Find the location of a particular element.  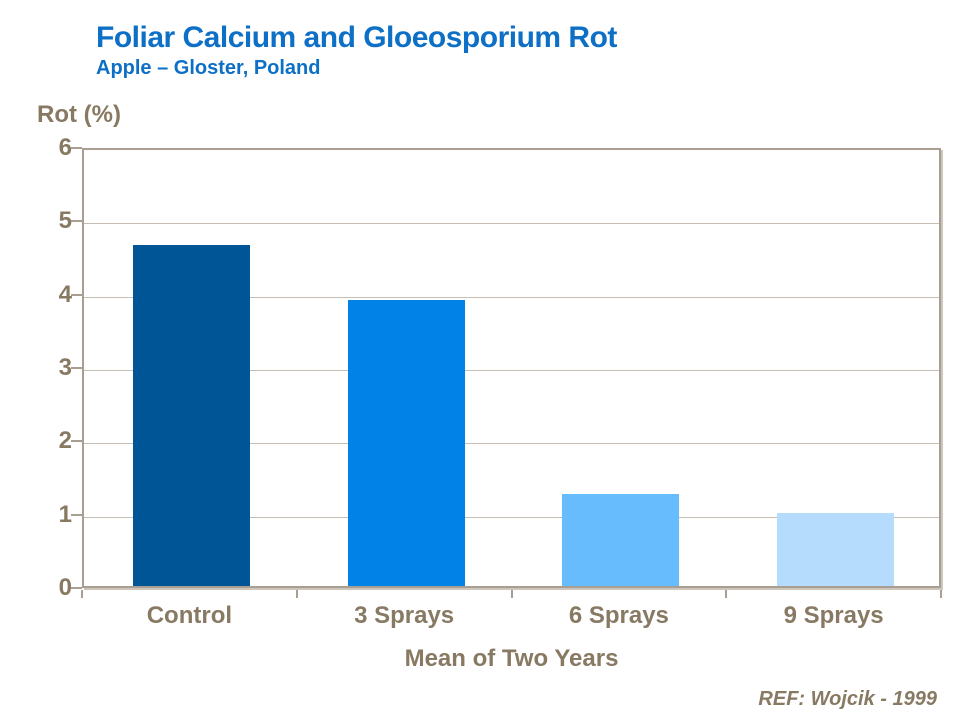

gridline-y2 is located at coordinates (511, 444).